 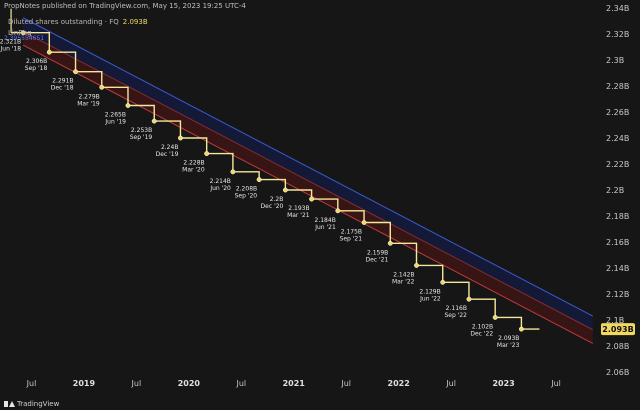 I want to click on series-legend: Diluted shares outstanding · FQ 2.093B, so click(x=78, y=22).